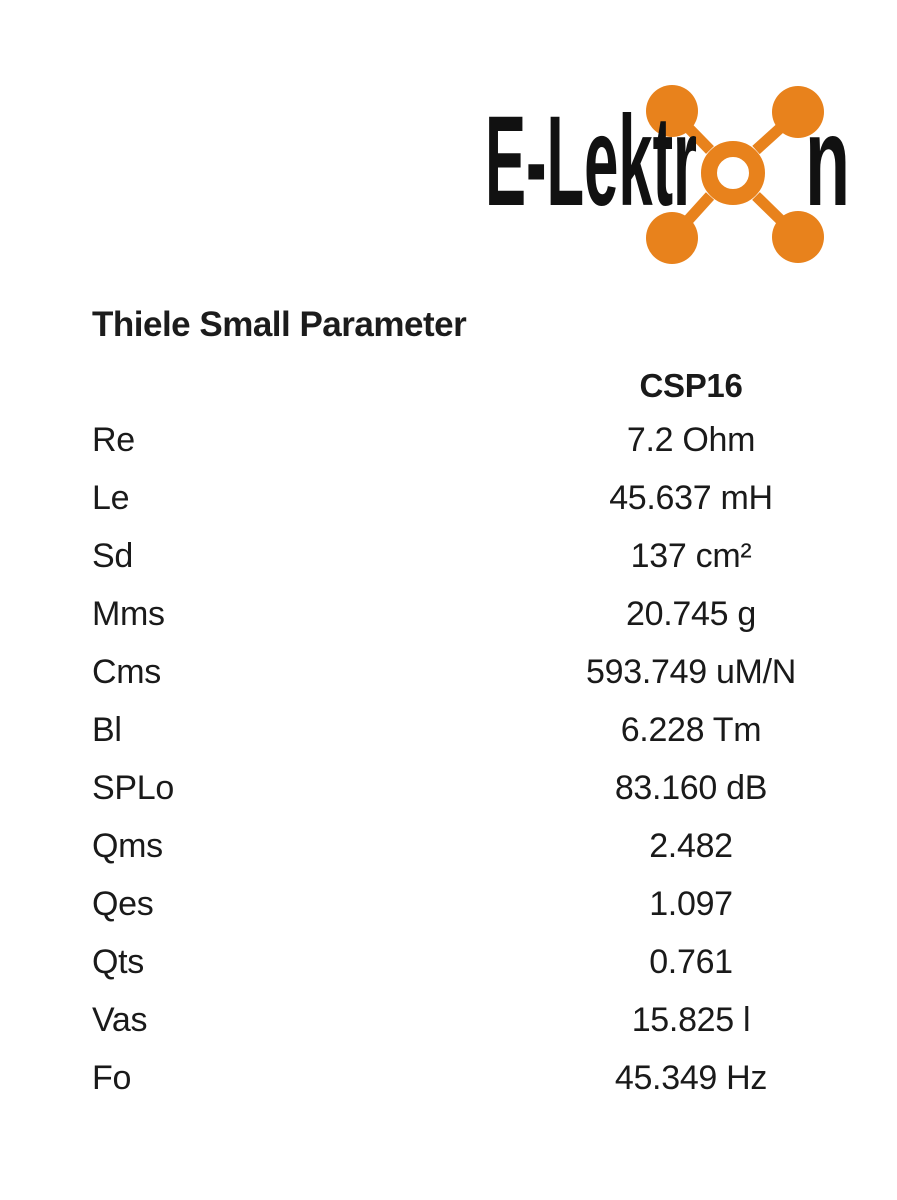 The width and height of the screenshot is (897, 1200). Describe the element at coordinates (691, 555) in the screenshot. I see `parameter-value: 137 cm²` at that location.